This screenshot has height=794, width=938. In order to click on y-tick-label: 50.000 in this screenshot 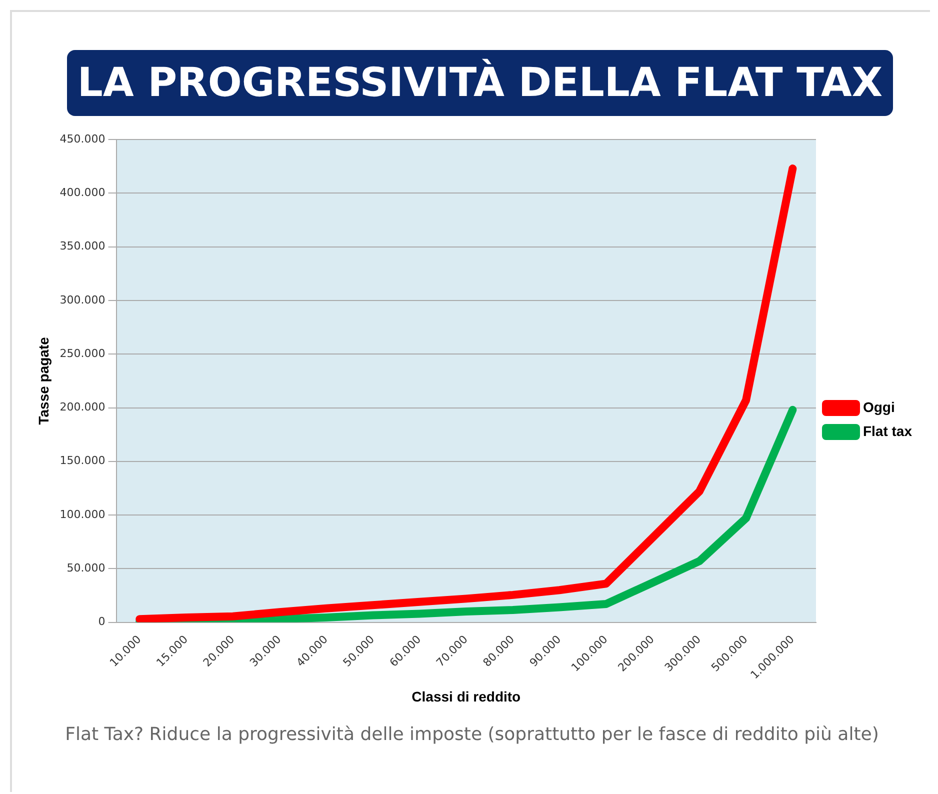, I will do `click(86, 568)`.